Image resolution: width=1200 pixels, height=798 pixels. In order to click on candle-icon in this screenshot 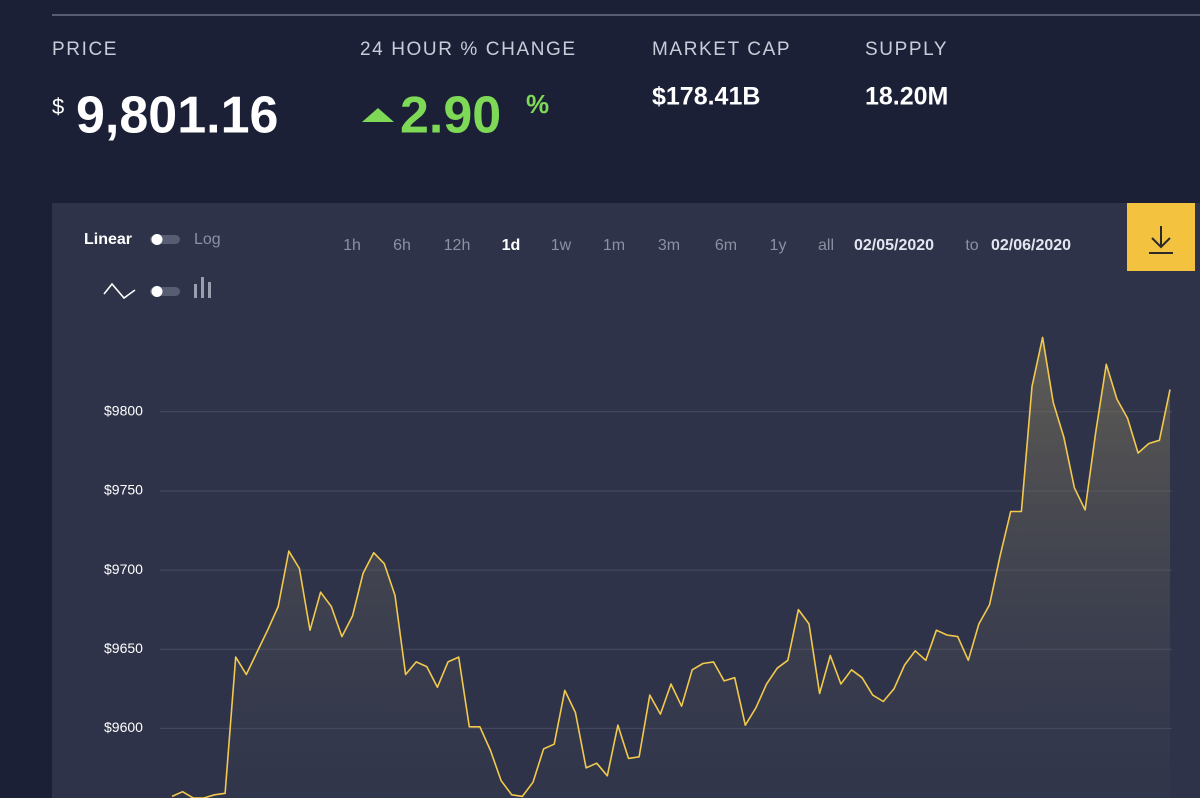, I will do `click(202, 287)`.